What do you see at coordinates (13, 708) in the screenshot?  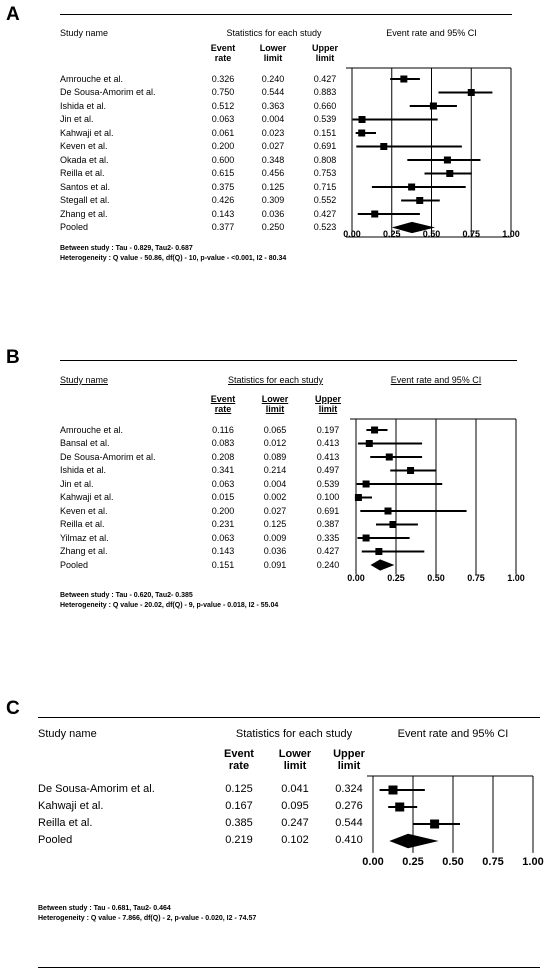 I see `panel-label: C` at bounding box center [13, 708].